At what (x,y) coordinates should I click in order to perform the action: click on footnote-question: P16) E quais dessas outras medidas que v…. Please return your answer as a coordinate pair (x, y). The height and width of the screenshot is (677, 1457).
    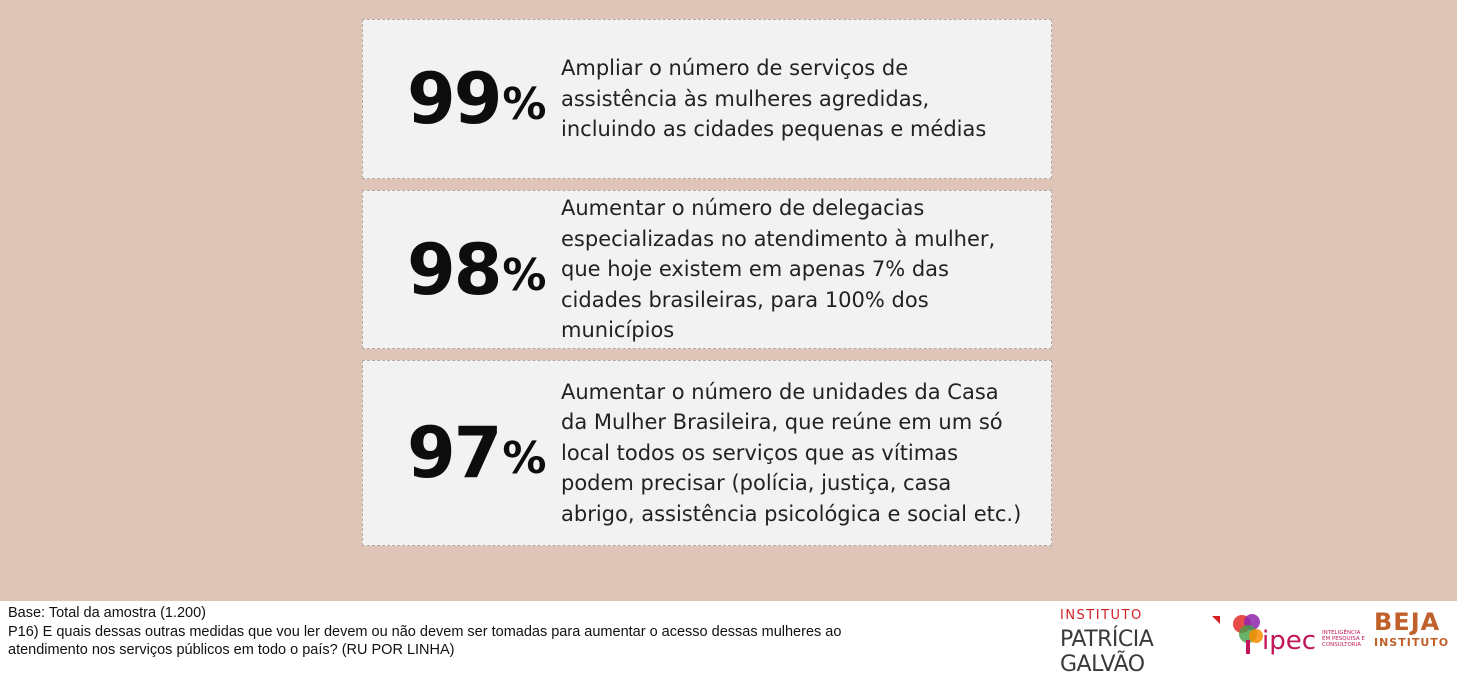
    Looking at the image, I should click on (425, 641).